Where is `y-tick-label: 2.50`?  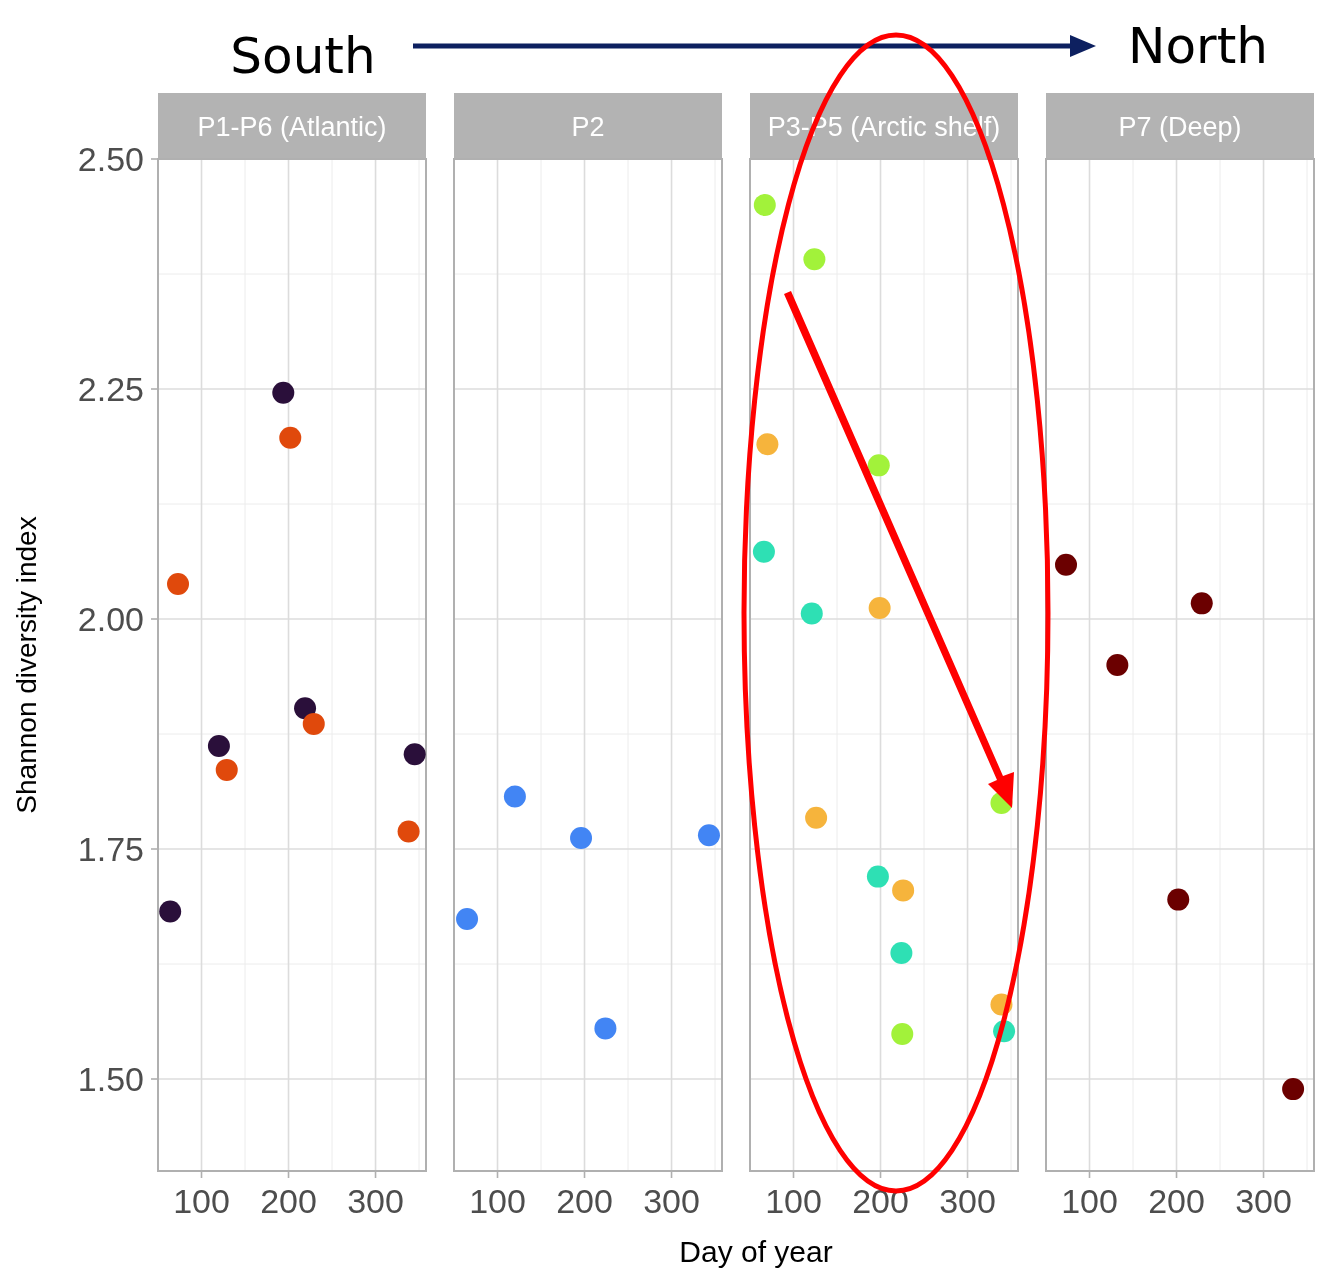
y-tick-label: 2.50 is located at coordinates (110, 159).